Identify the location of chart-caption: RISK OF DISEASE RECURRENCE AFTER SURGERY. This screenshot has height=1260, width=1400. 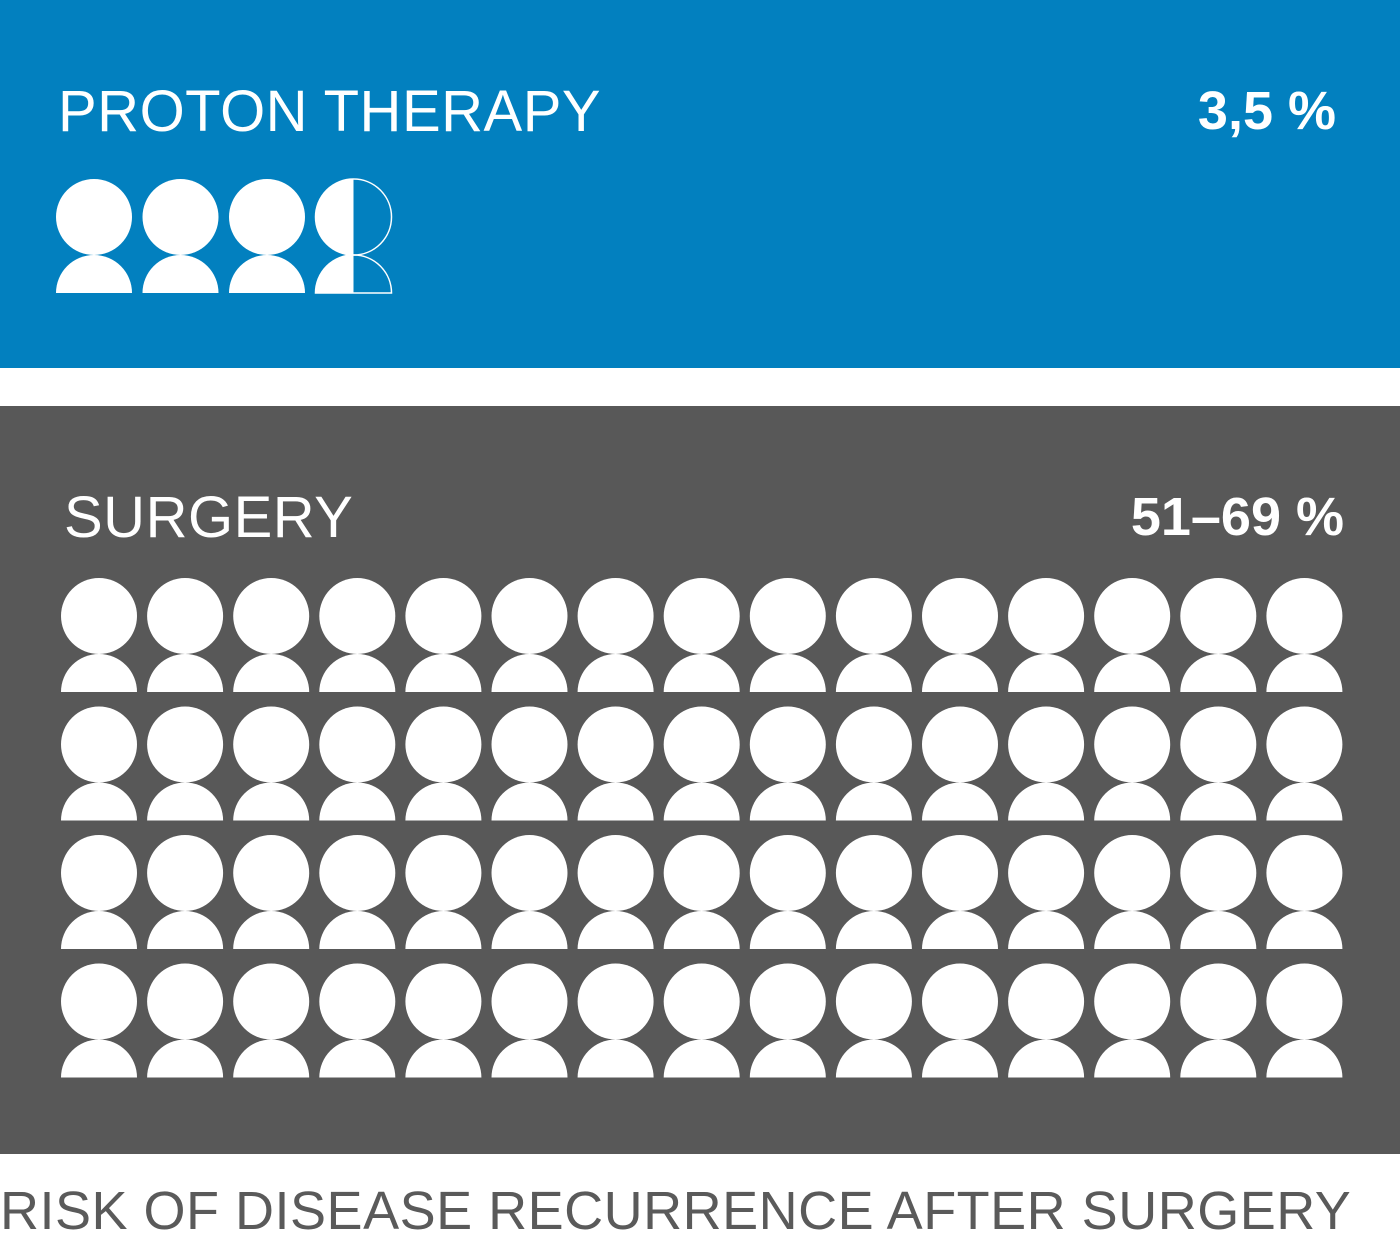
(676, 1211).